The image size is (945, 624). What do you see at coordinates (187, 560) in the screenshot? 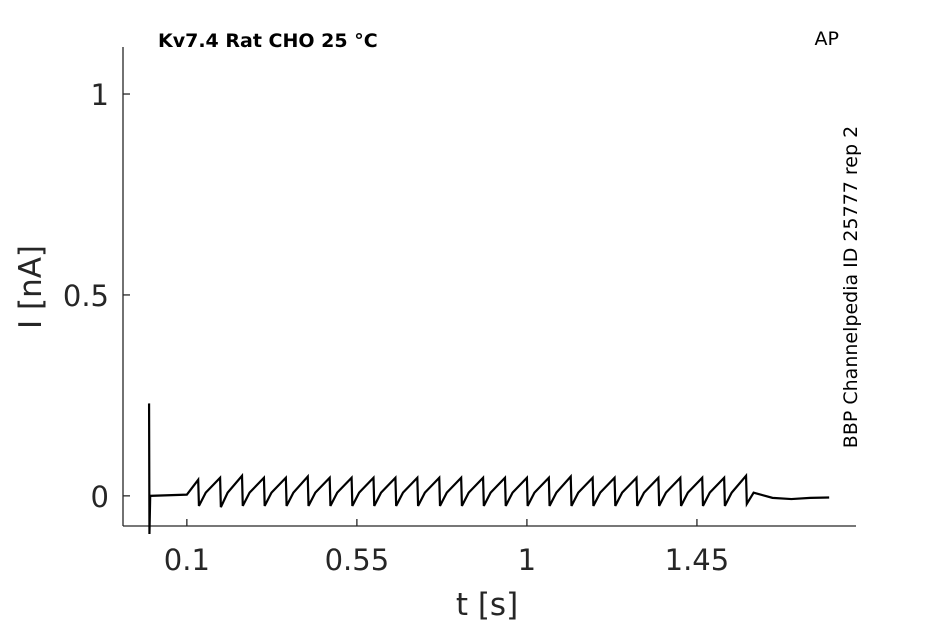
I see `x-tick-label: 0.1` at bounding box center [187, 560].